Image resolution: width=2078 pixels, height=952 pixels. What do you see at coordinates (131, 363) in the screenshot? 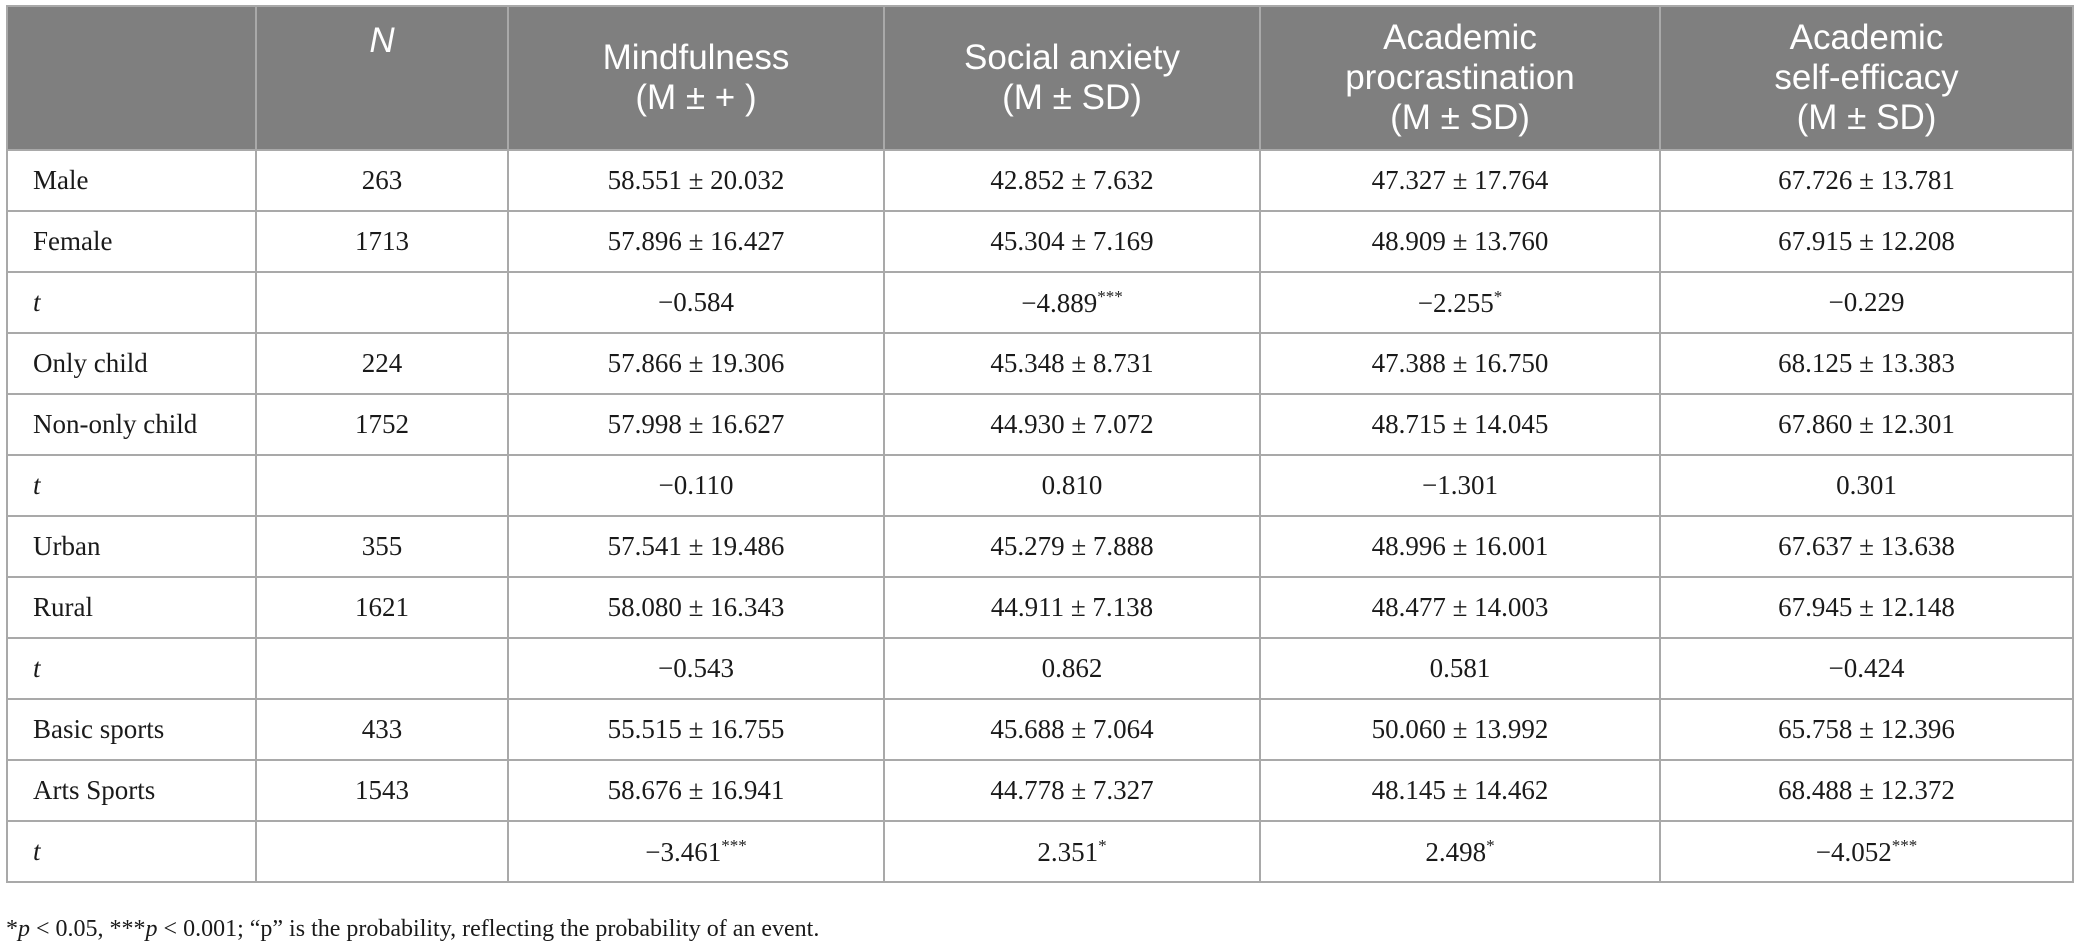
I see `row-label: Only child` at bounding box center [131, 363].